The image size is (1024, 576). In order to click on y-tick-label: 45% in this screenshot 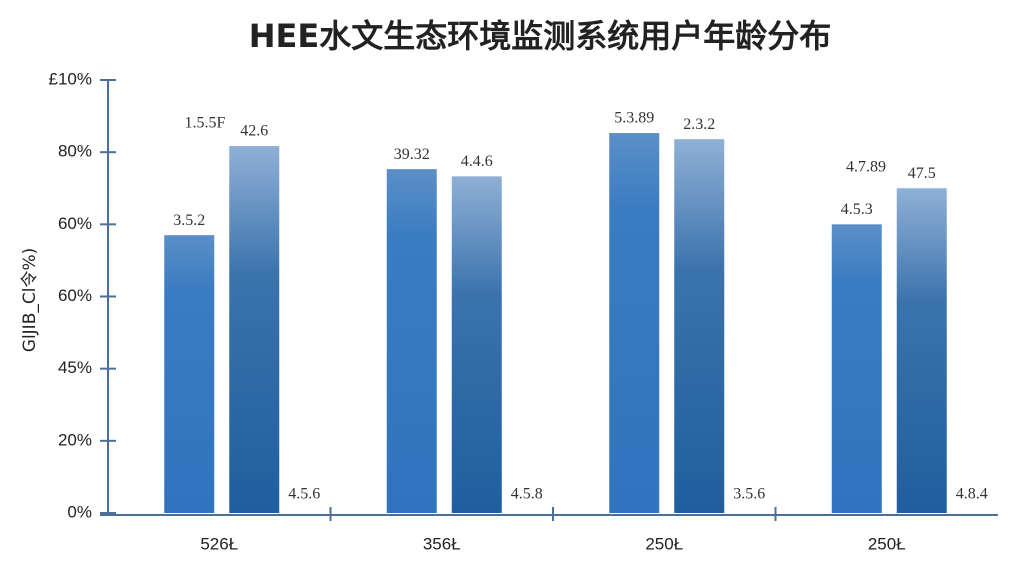, I will do `click(75, 367)`.